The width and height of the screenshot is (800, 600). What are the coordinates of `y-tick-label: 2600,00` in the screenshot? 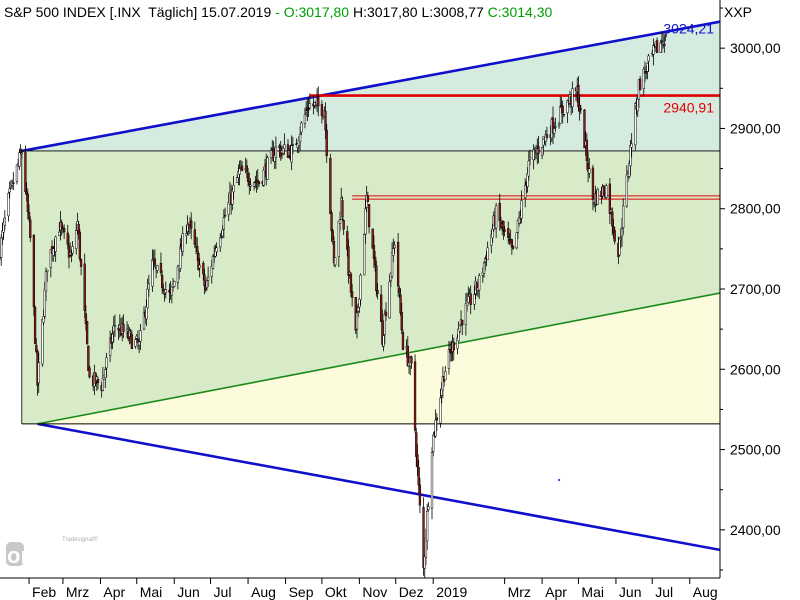 It's located at (755, 369).